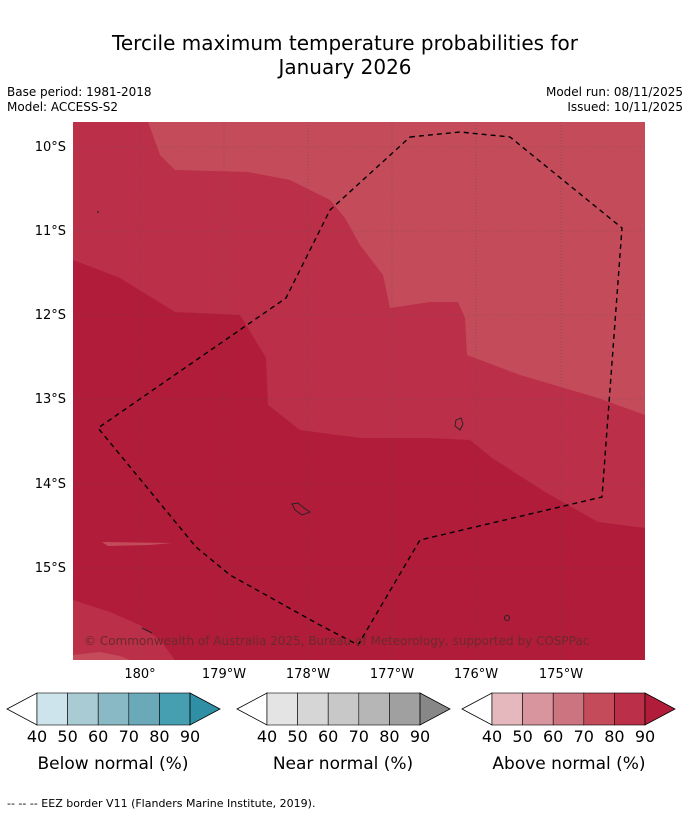  What do you see at coordinates (159, 736) in the screenshot?
I see `legend-below-tick-80: 80` at bounding box center [159, 736].